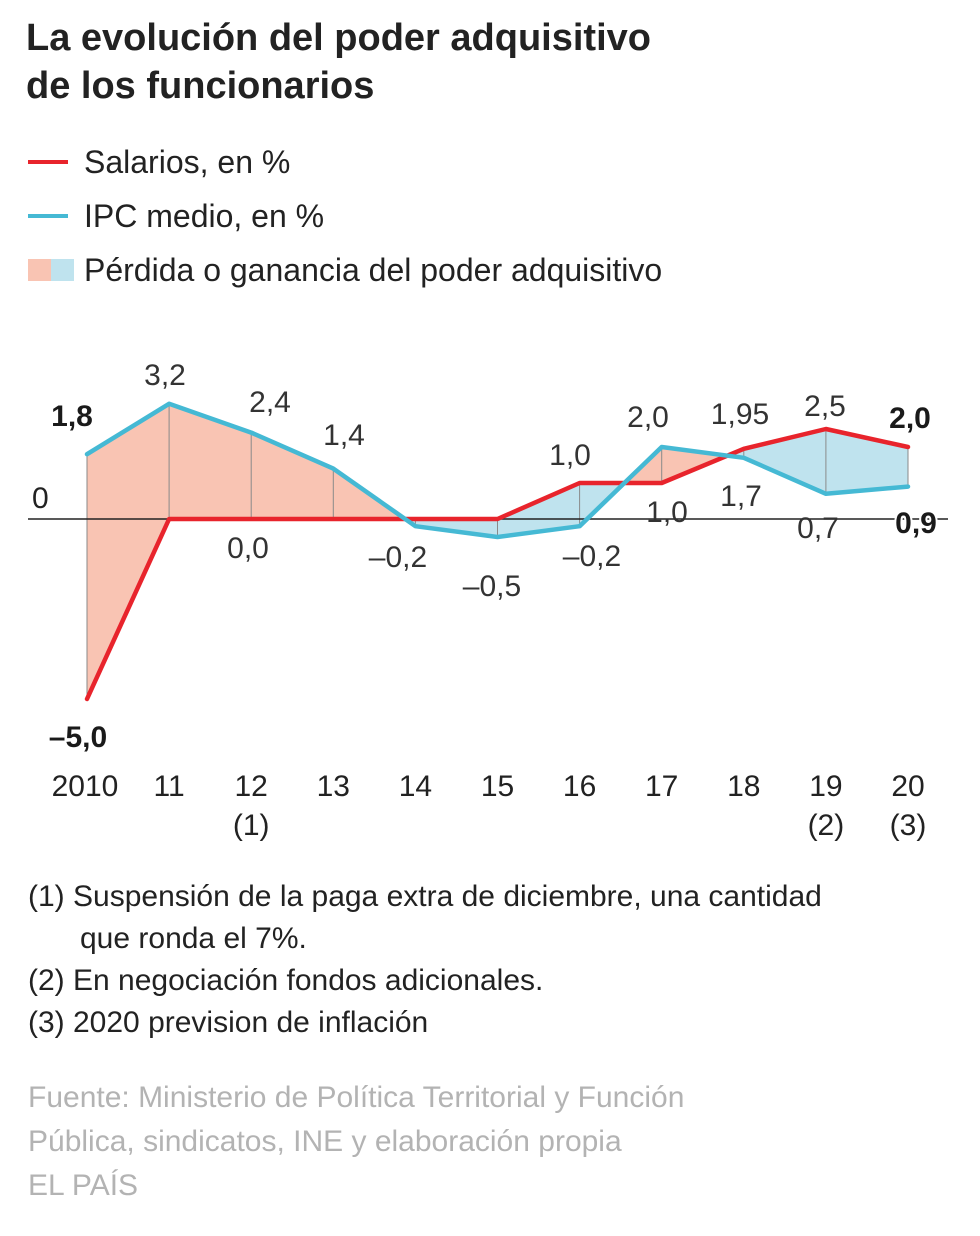 Image resolution: width=980 pixels, height=1236 pixels. Describe the element at coordinates (78, 737) in the screenshot. I see `salarios-data-label: –5,0` at that location.